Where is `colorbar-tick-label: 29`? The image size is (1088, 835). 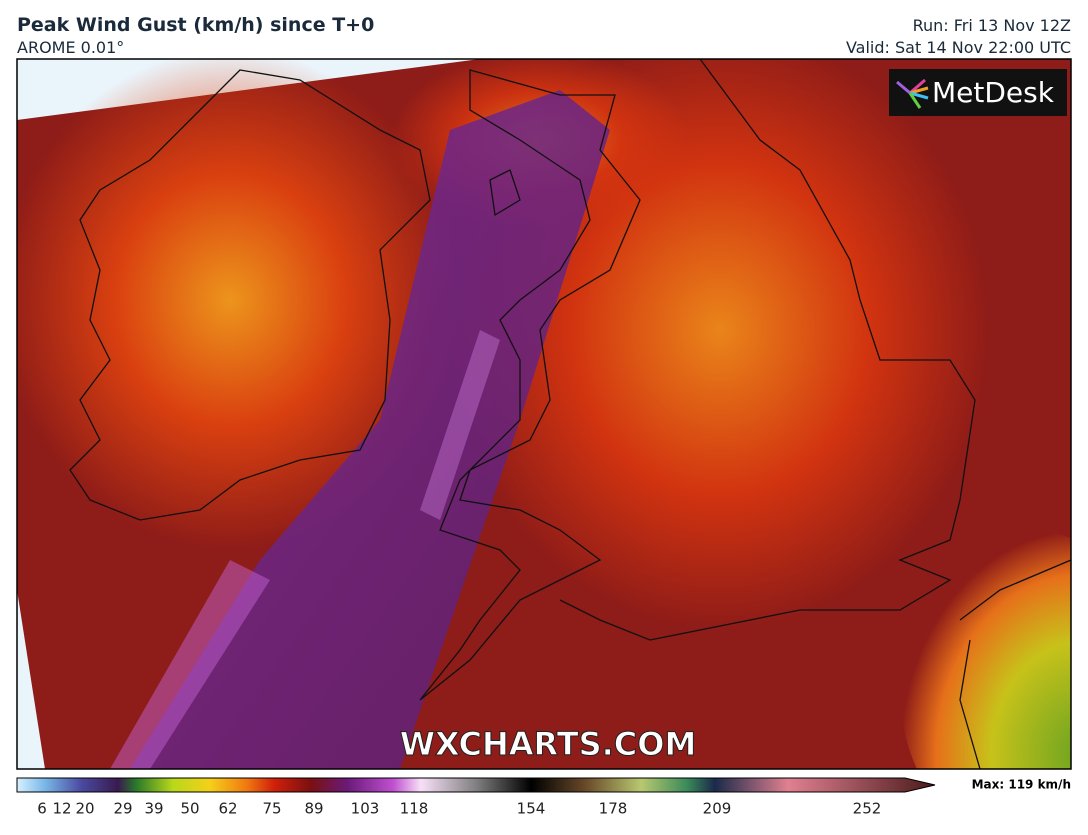 colorbar-tick-label: 29 is located at coordinates (122, 809).